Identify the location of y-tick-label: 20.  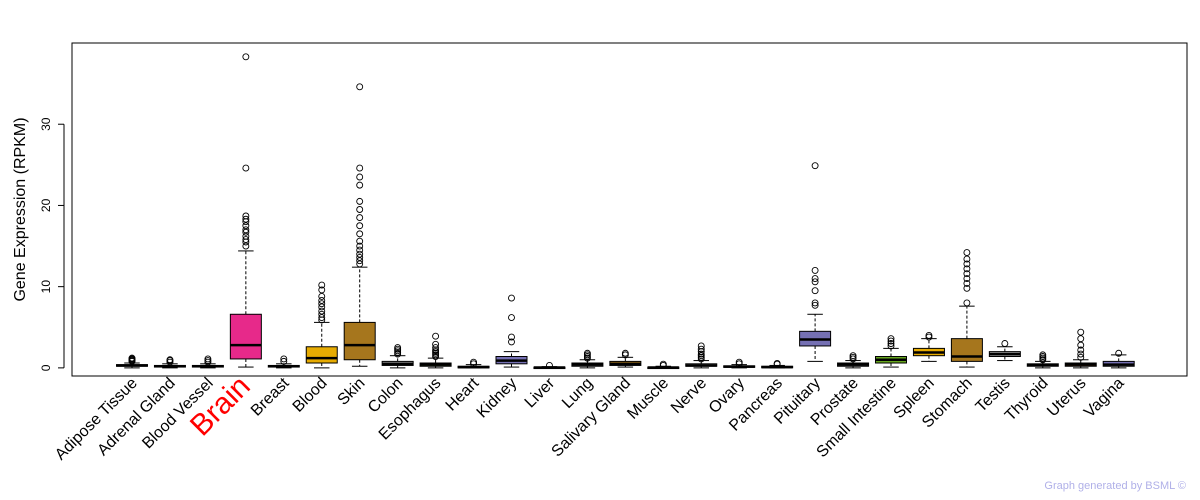
(46, 205).